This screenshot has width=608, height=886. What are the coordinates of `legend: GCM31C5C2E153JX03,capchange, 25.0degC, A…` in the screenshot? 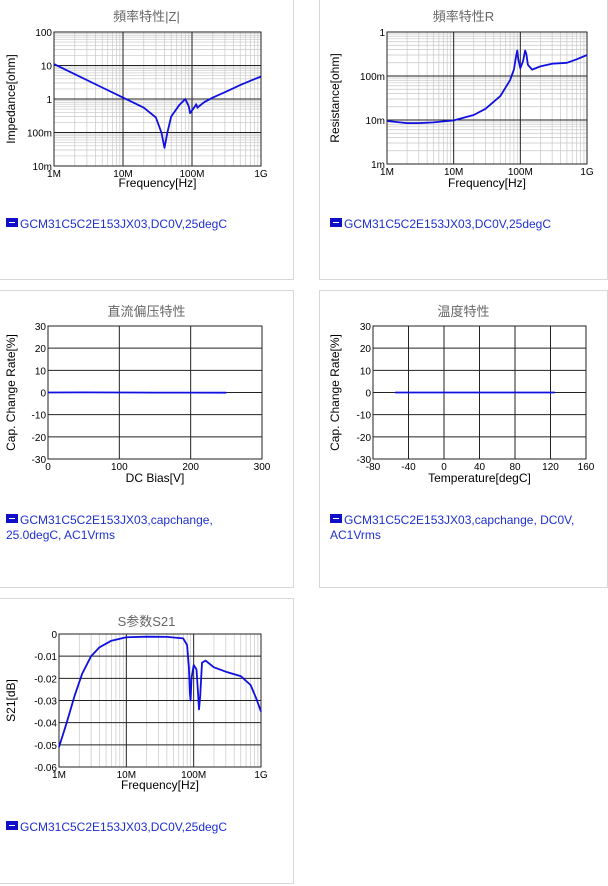 It's located at (131, 527).